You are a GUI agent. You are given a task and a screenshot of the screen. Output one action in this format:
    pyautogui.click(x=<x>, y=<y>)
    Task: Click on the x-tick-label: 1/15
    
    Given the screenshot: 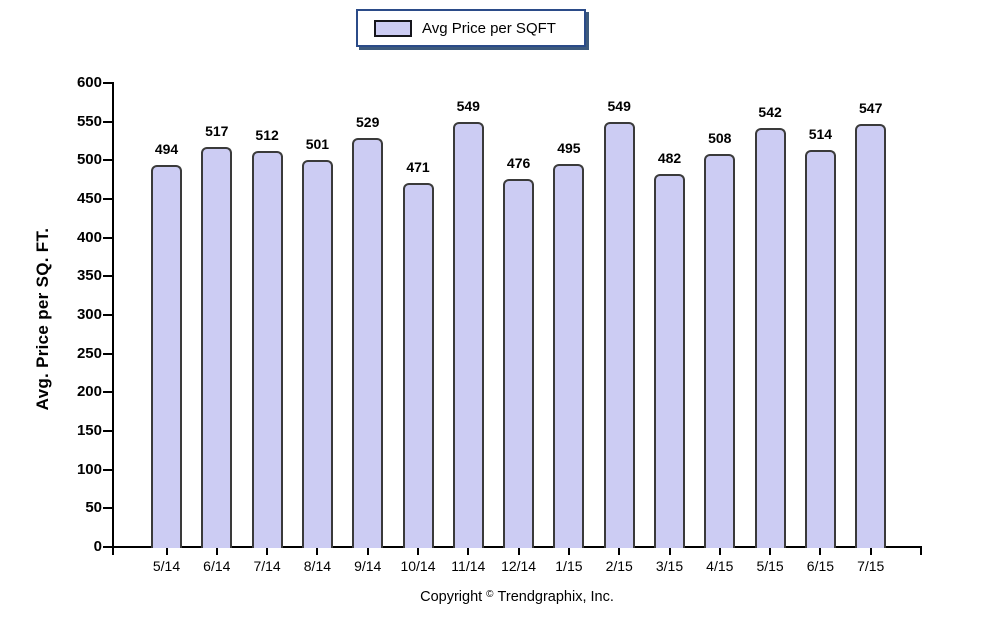 What is the action you would take?
    pyautogui.click(x=569, y=566)
    